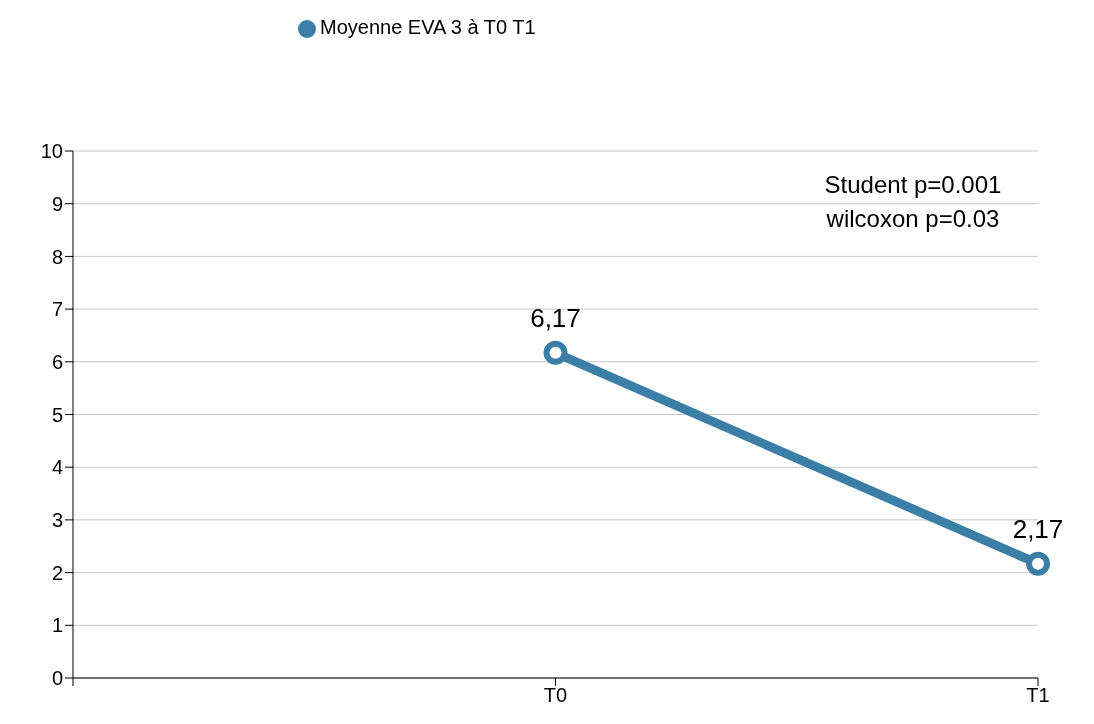 Image resolution: width=1094 pixels, height=724 pixels. I want to click on y-tick-label: 4, so click(57, 467).